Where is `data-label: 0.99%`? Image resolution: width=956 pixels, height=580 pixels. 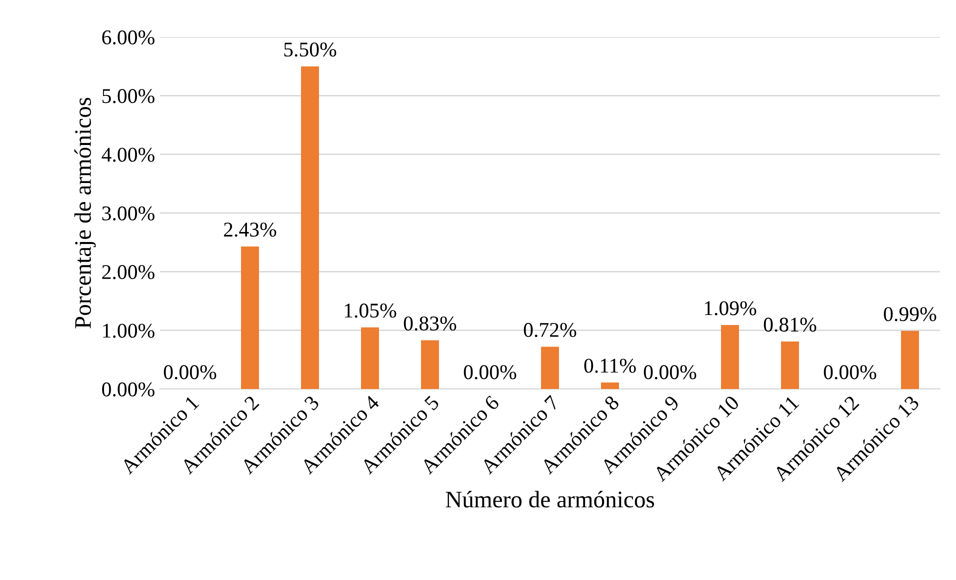
data-label: 0.99% is located at coordinates (910, 314).